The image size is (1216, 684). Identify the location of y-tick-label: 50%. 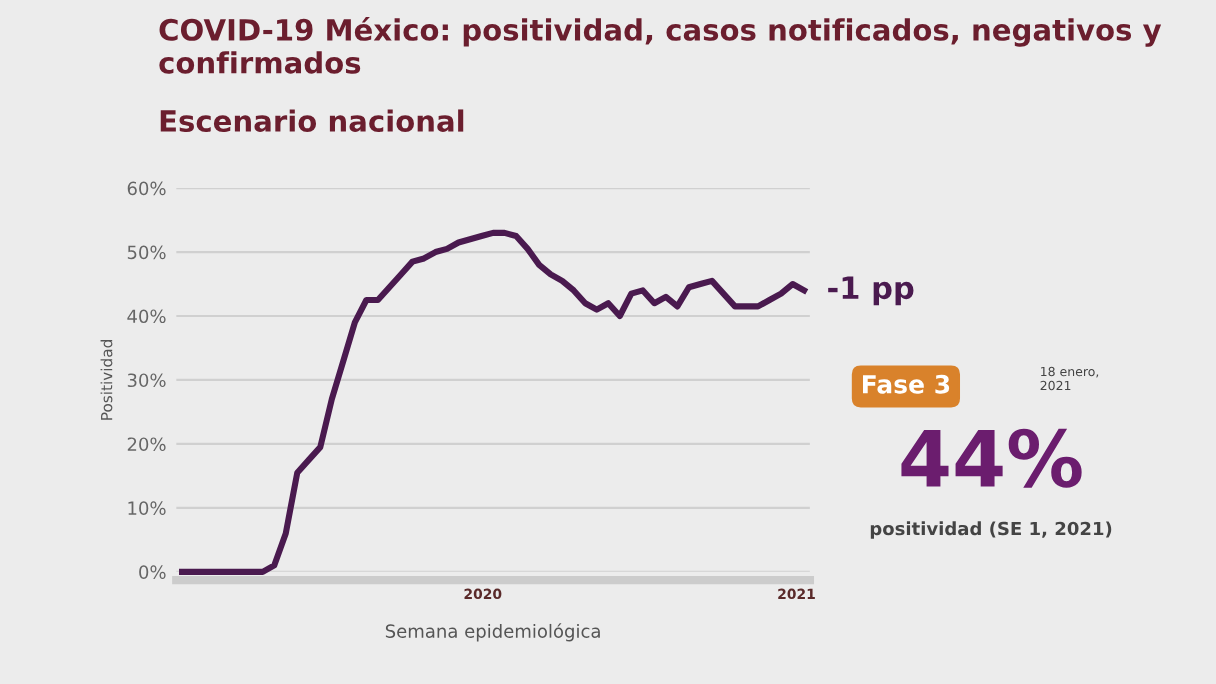
(146, 252).